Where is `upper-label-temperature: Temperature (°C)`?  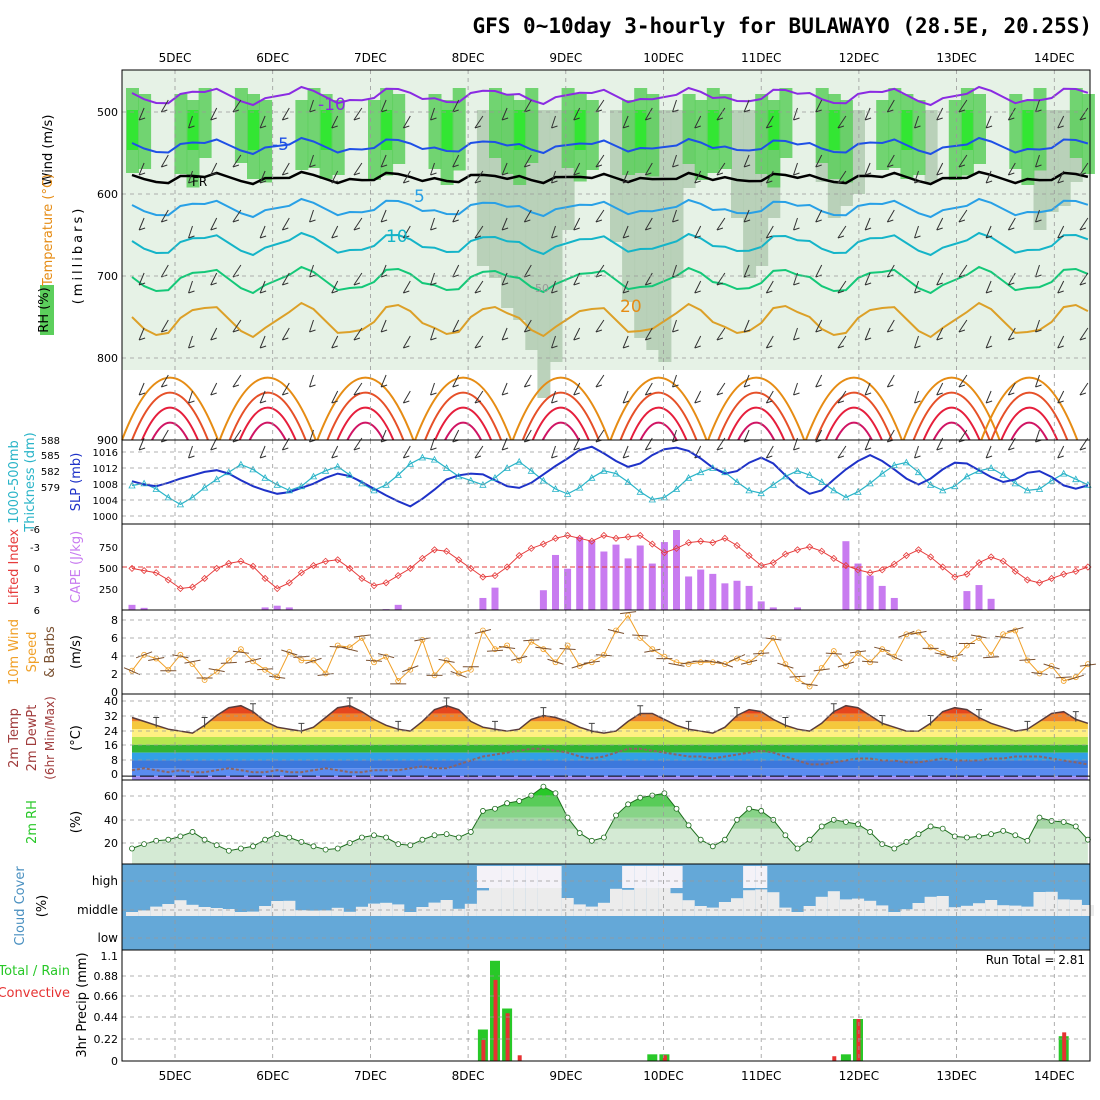
upper-label-temperature: Temperature (°C) is located at coordinates (48, 230).